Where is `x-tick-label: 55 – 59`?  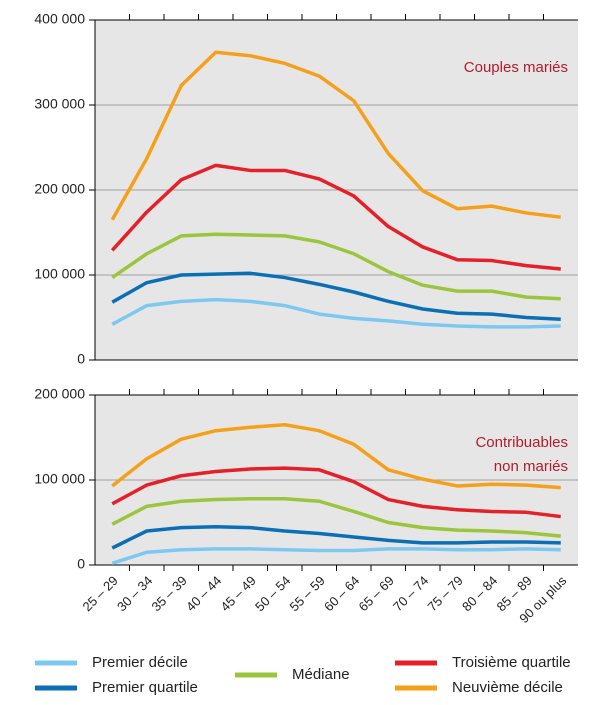
x-tick-label: 55 – 59 is located at coordinates (307, 593).